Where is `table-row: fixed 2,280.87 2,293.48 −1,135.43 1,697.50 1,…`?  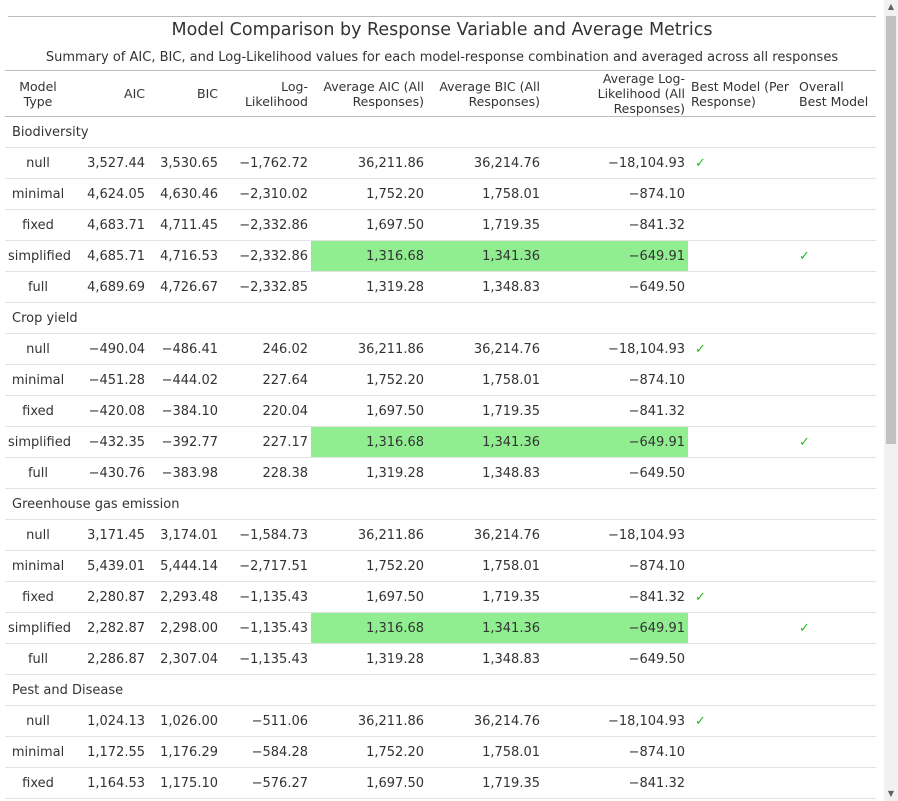
table-row: fixed 2,280.87 2,293.48 −1,135.43 1,697.50 1,… is located at coordinates (440, 597).